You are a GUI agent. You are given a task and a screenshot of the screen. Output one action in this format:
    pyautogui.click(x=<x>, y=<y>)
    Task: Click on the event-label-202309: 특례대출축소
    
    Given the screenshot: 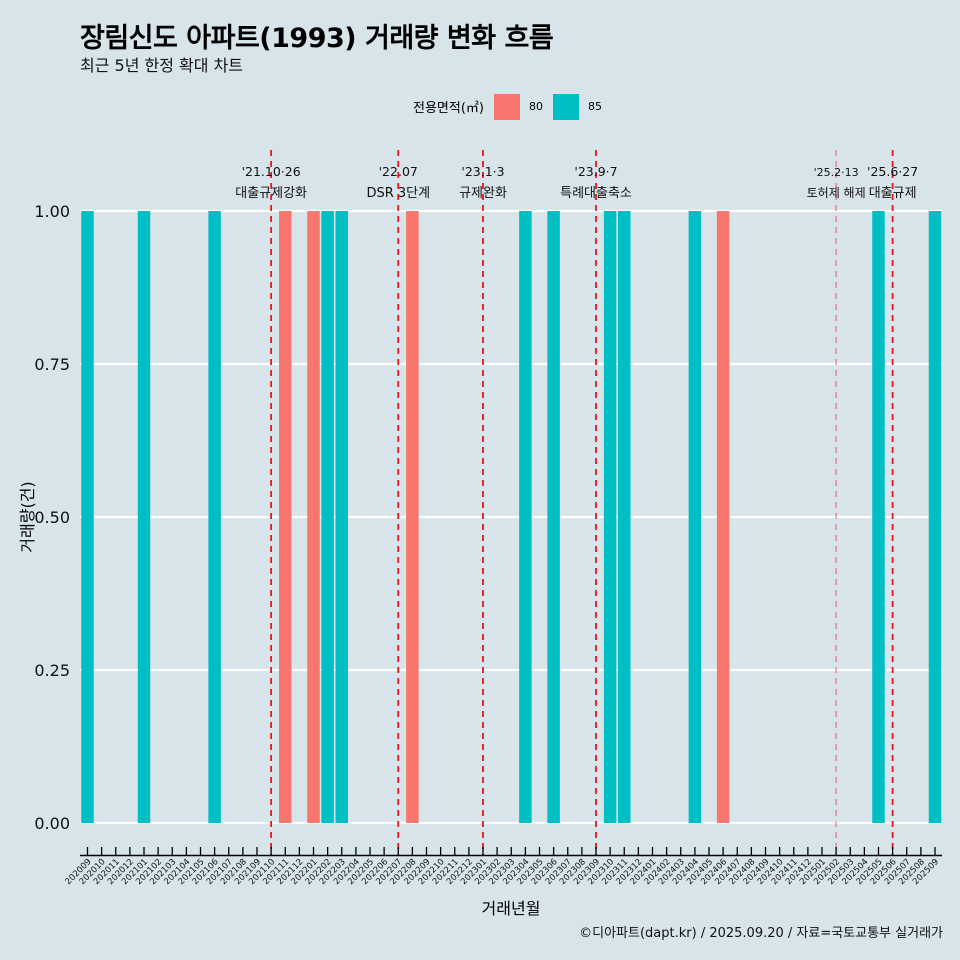 What is the action you would take?
    pyautogui.click(x=596, y=193)
    